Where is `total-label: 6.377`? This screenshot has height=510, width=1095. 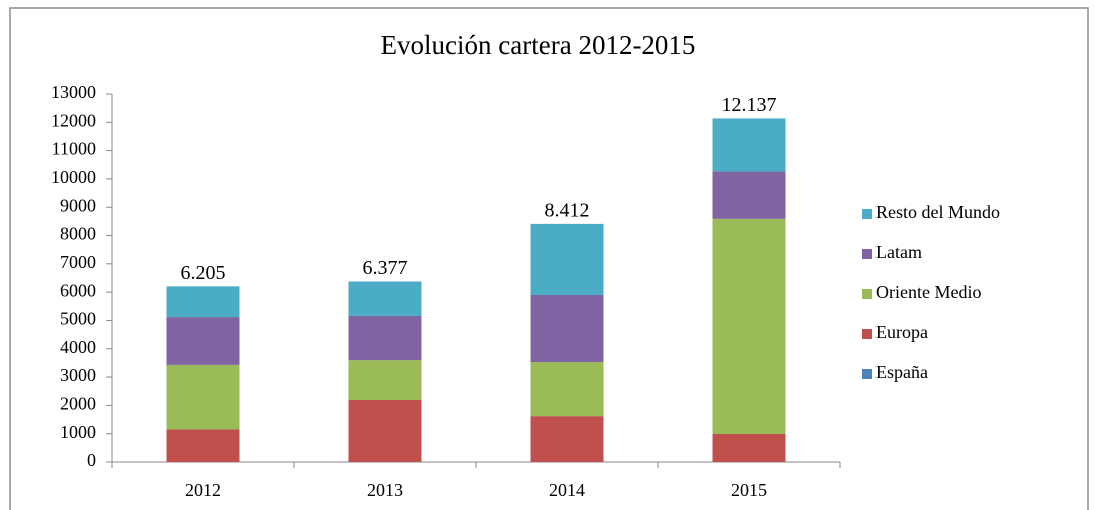 total-label: 6.377 is located at coordinates (385, 268).